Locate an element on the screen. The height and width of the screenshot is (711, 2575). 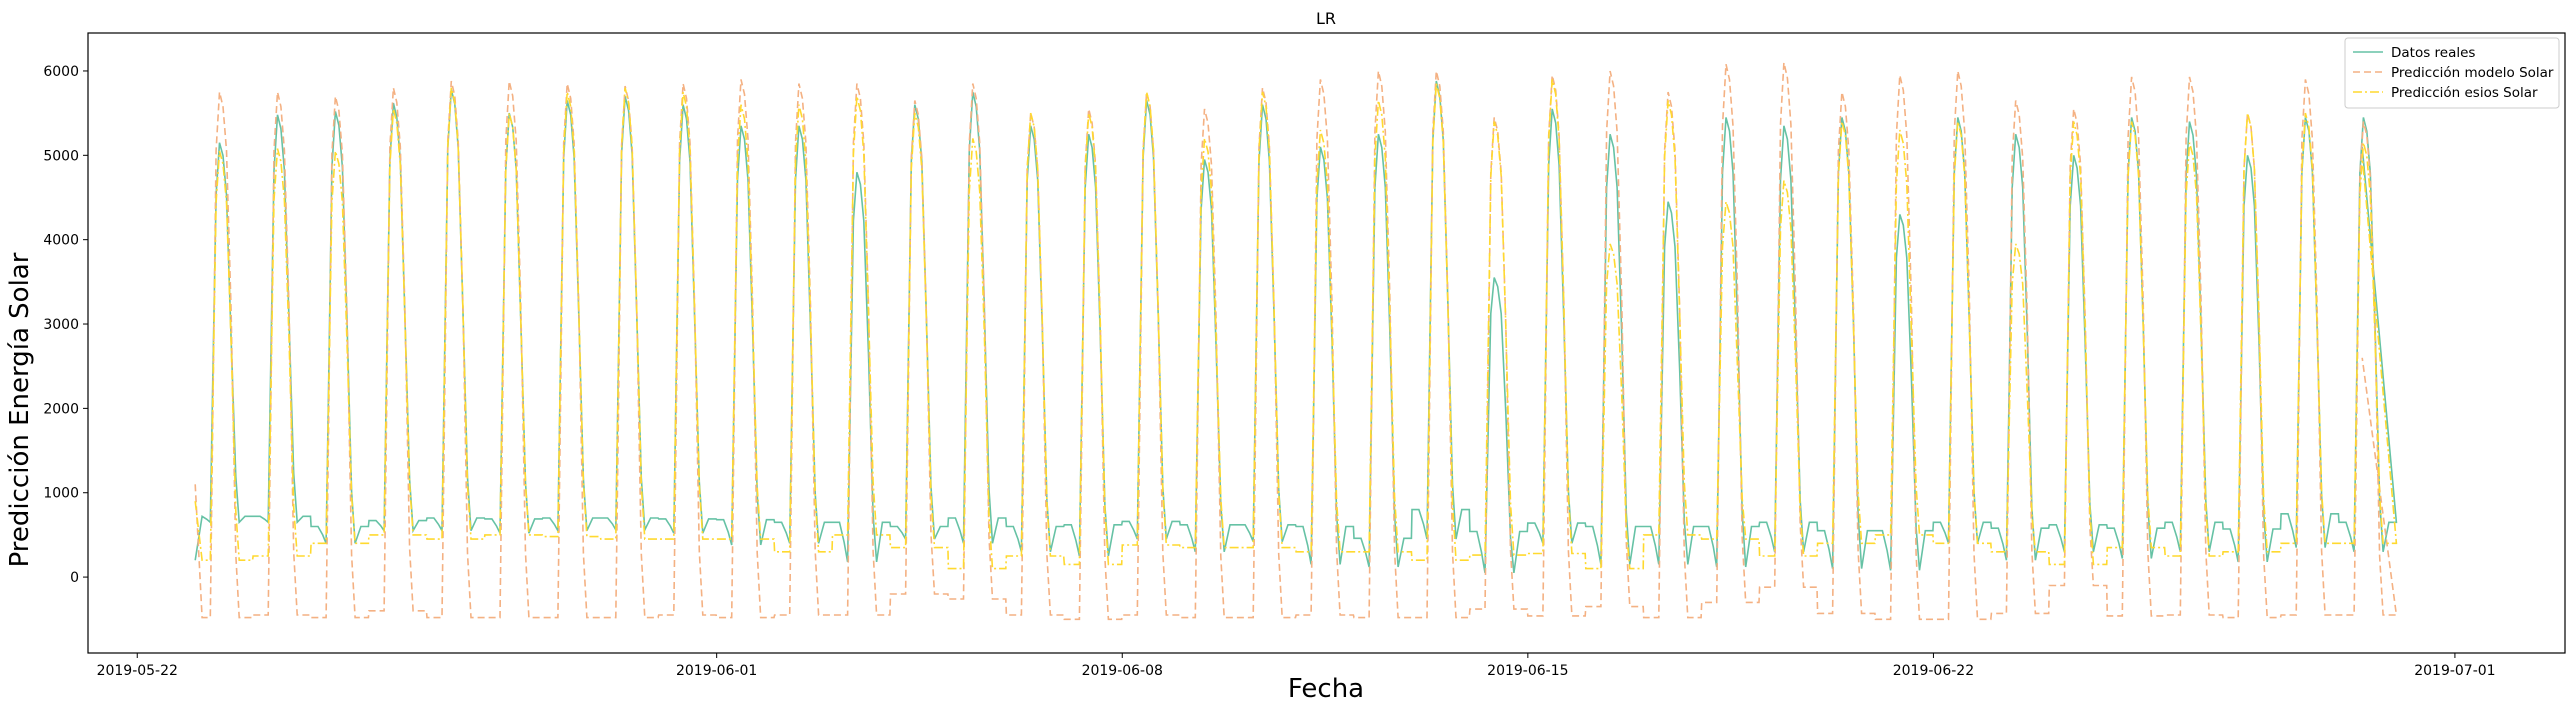
y-axis-ticks: 0 1000 2000 3000 4000 5000 6000 is located at coordinates (65, 325).